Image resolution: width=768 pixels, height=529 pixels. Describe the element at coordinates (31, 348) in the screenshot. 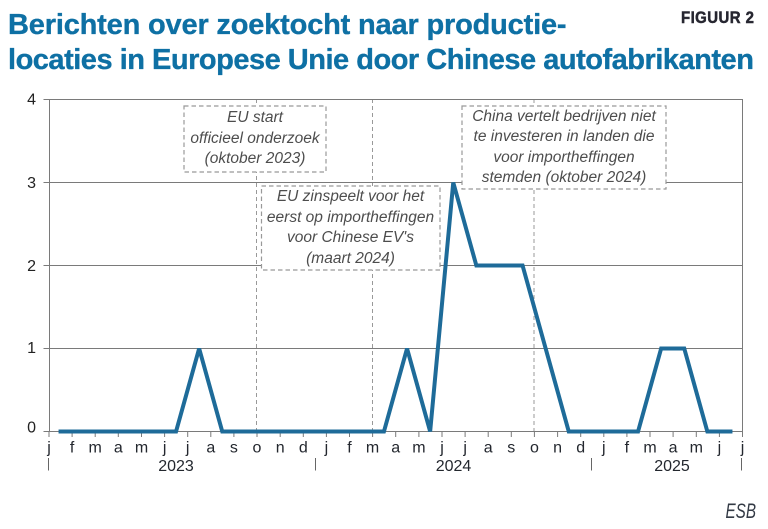

I see `svg-text: 1` at that location.